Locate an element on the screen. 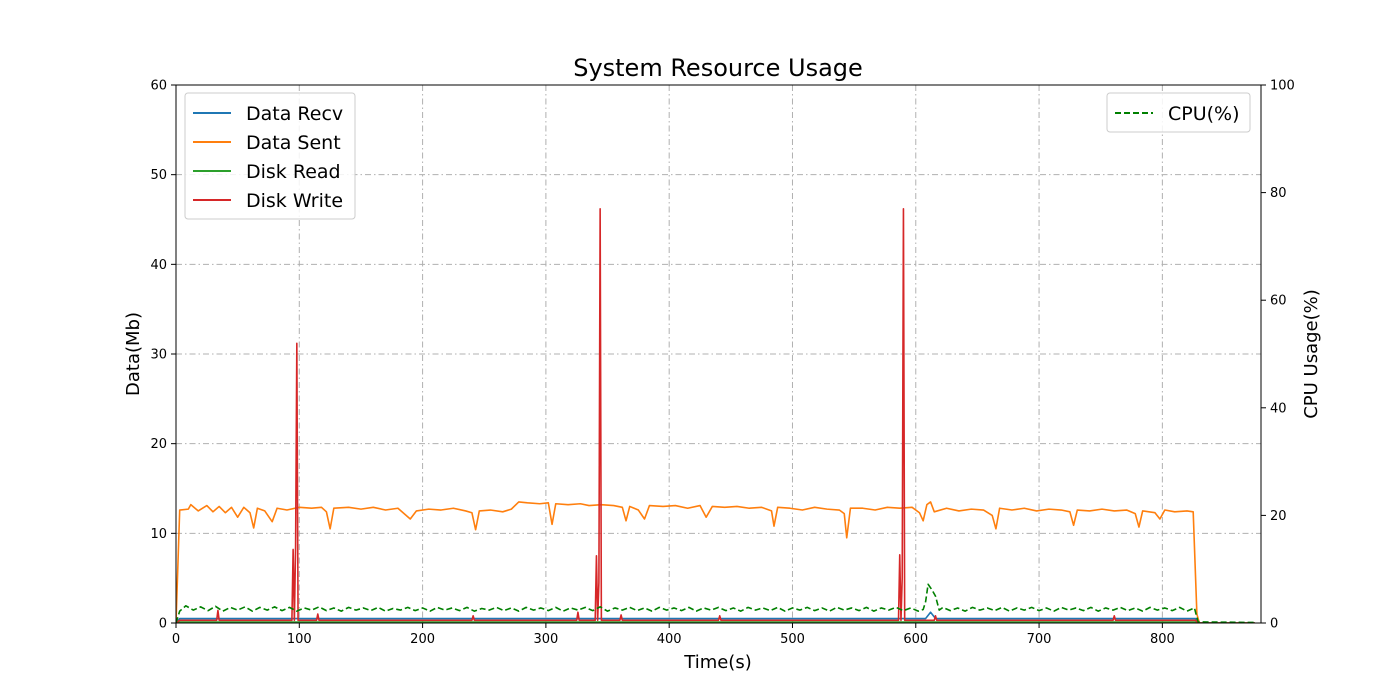  y-axis-right: 0 20 40 60 80 100 is located at coordinates (1278, 355).